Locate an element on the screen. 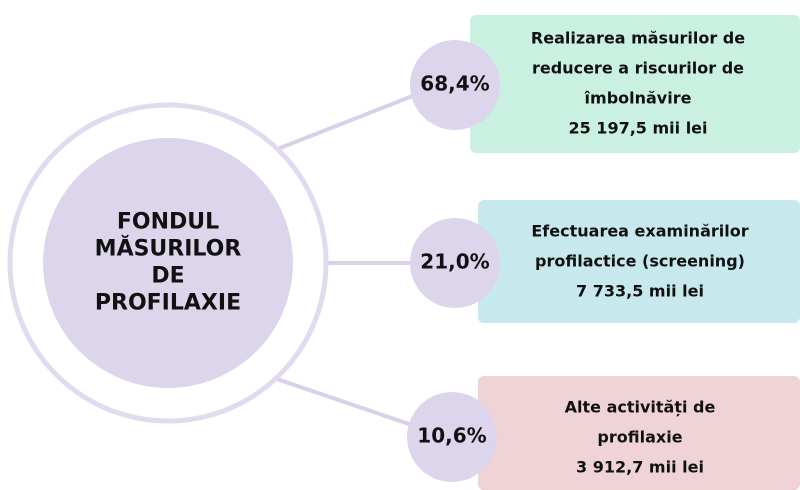 Image resolution: width=800 pixels, height=490 pixels. center-label: MĂSURILOR is located at coordinates (168, 249).